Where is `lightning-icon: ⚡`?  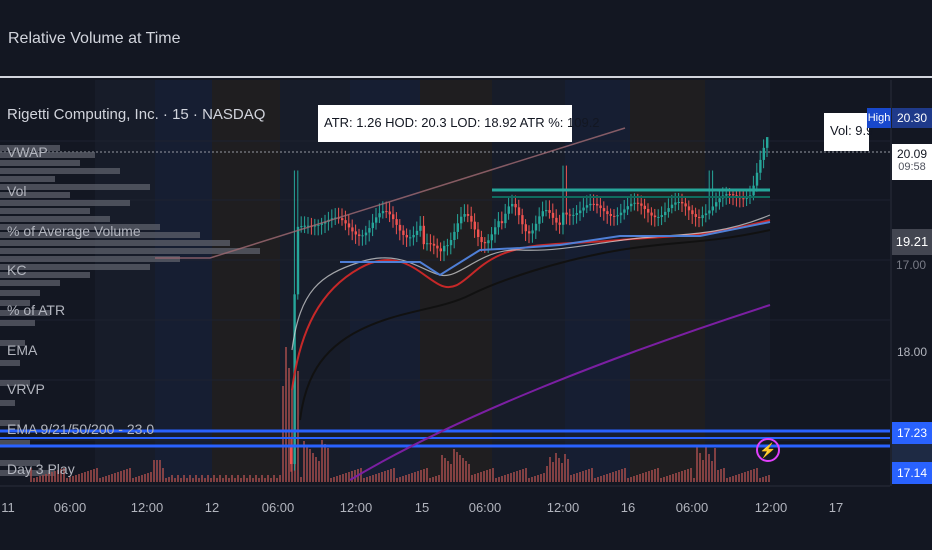 lightning-icon: ⚡ is located at coordinates (768, 450).